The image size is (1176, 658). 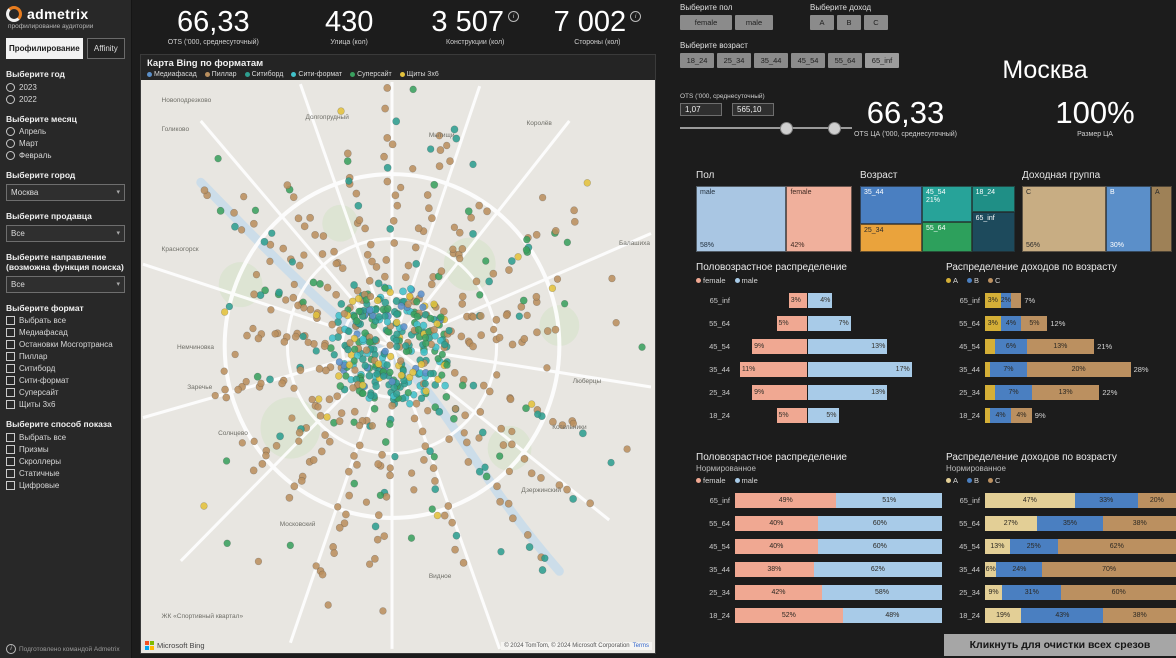 What do you see at coordinates (808, 60) in the screenshot?
I see `age-button-45-54: 45_54` at bounding box center [808, 60].